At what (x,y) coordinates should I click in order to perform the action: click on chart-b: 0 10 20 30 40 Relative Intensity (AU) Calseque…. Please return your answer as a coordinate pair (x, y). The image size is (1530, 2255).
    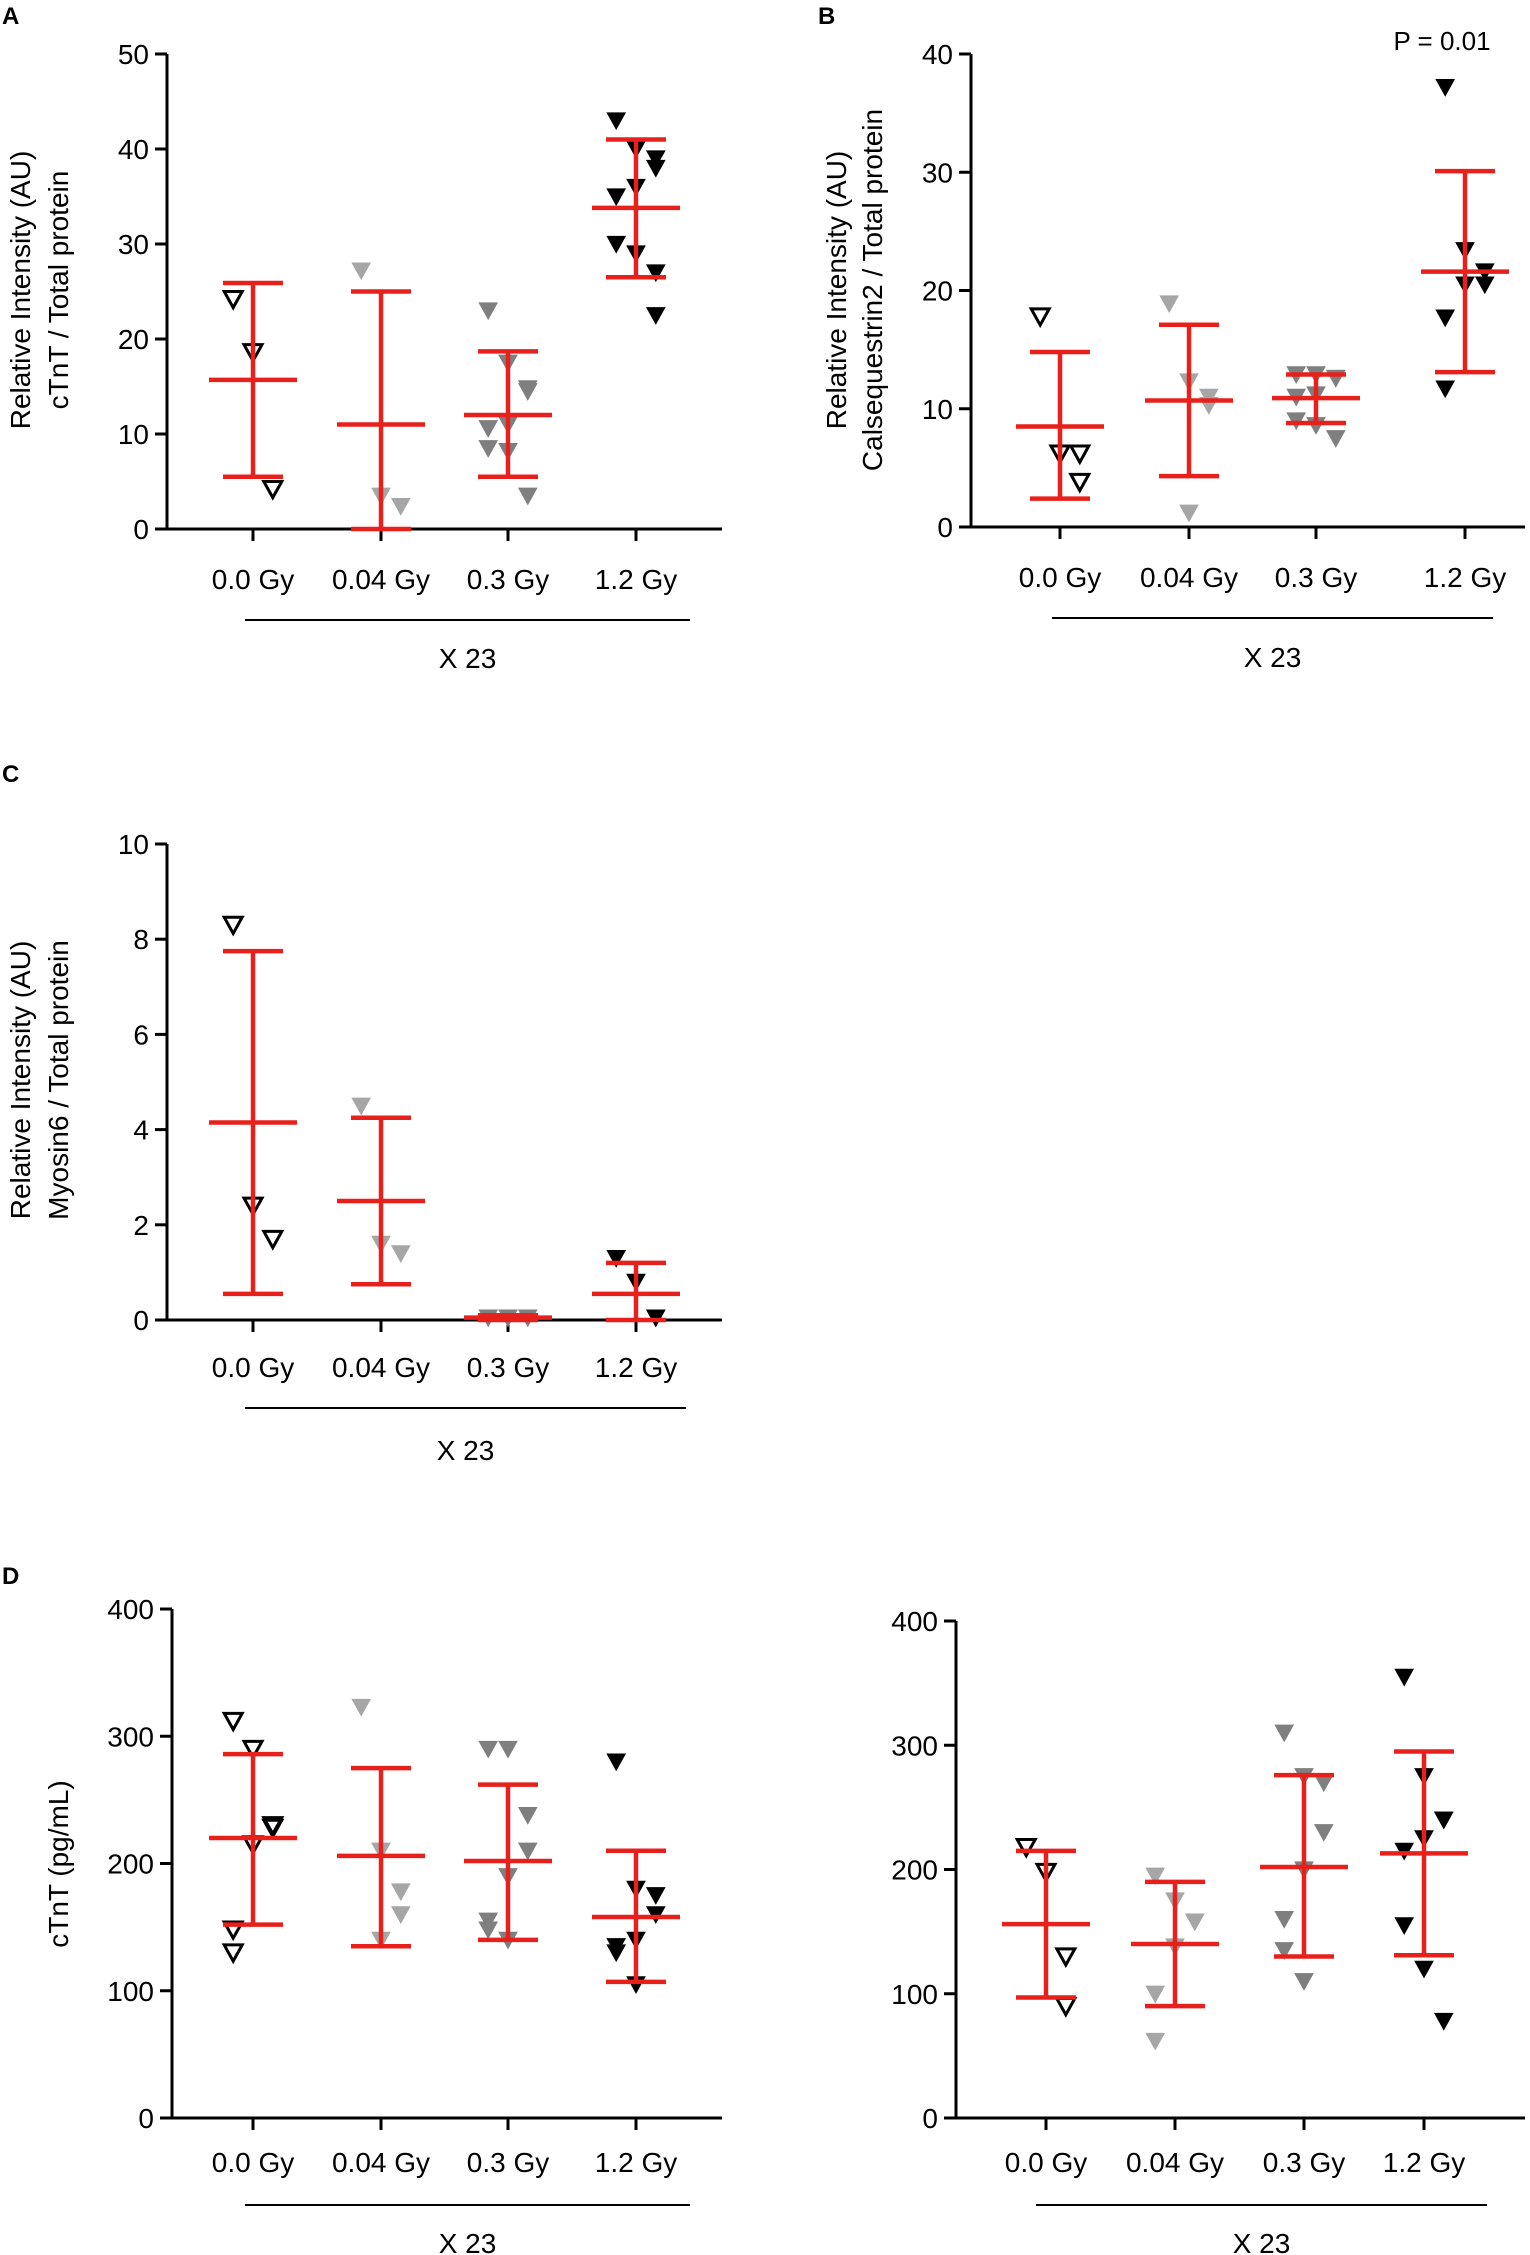
    Looking at the image, I should click on (1173, 349).